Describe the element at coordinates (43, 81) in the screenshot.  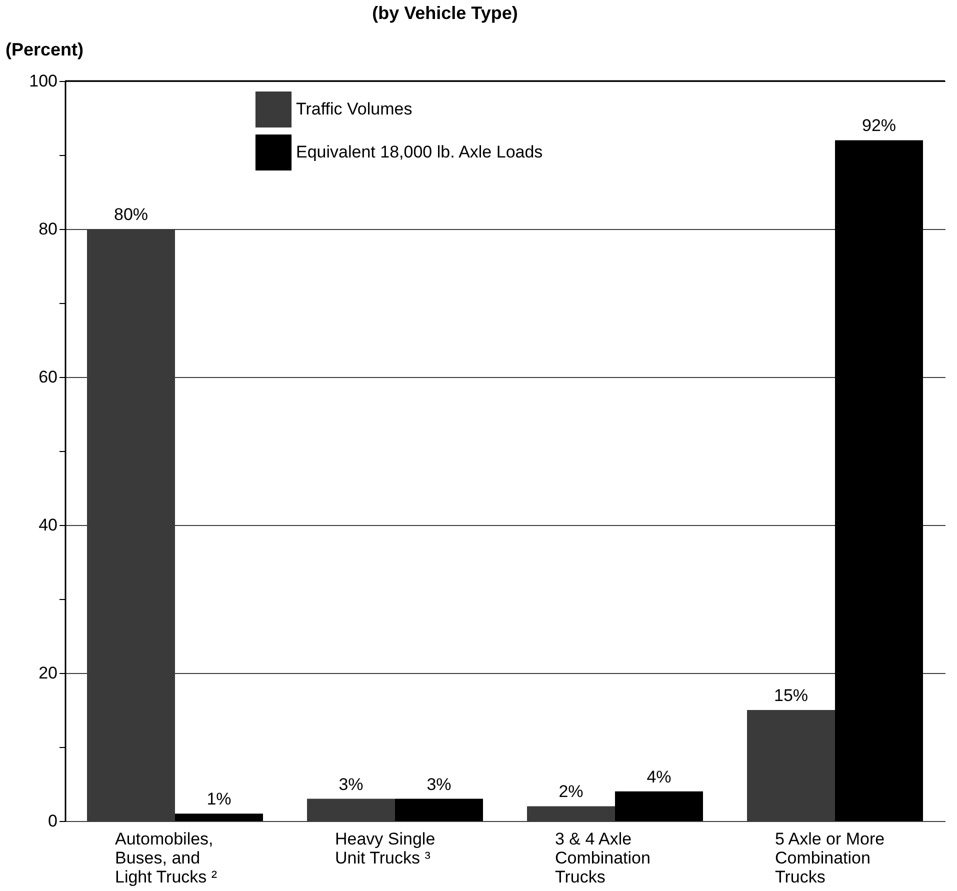
I see `y-tick-label: 100` at that location.